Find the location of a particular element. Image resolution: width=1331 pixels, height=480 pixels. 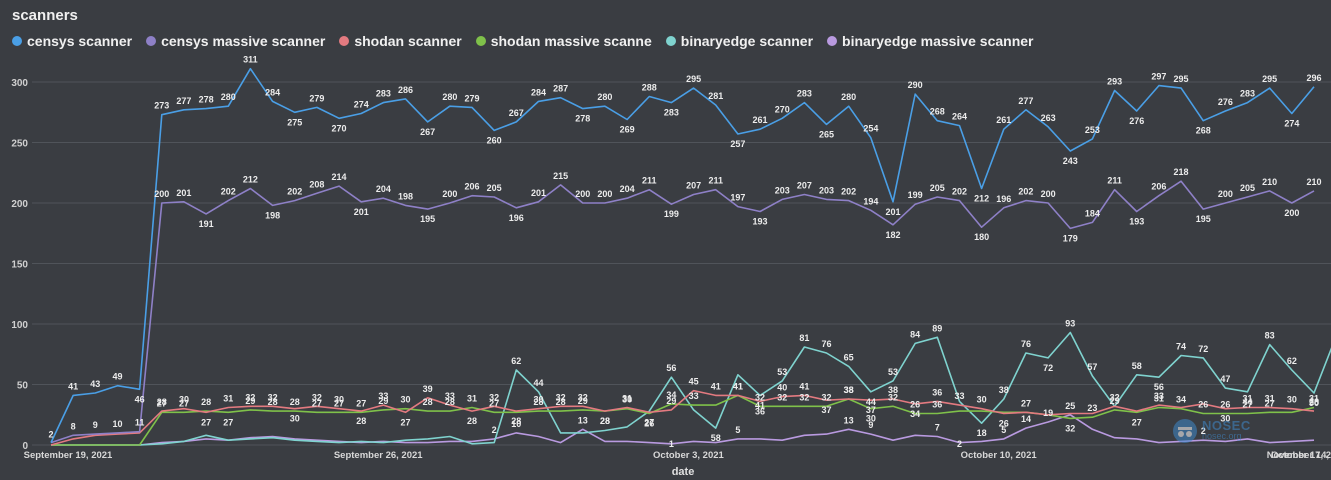

data-label: 26 is located at coordinates (1225, 405).